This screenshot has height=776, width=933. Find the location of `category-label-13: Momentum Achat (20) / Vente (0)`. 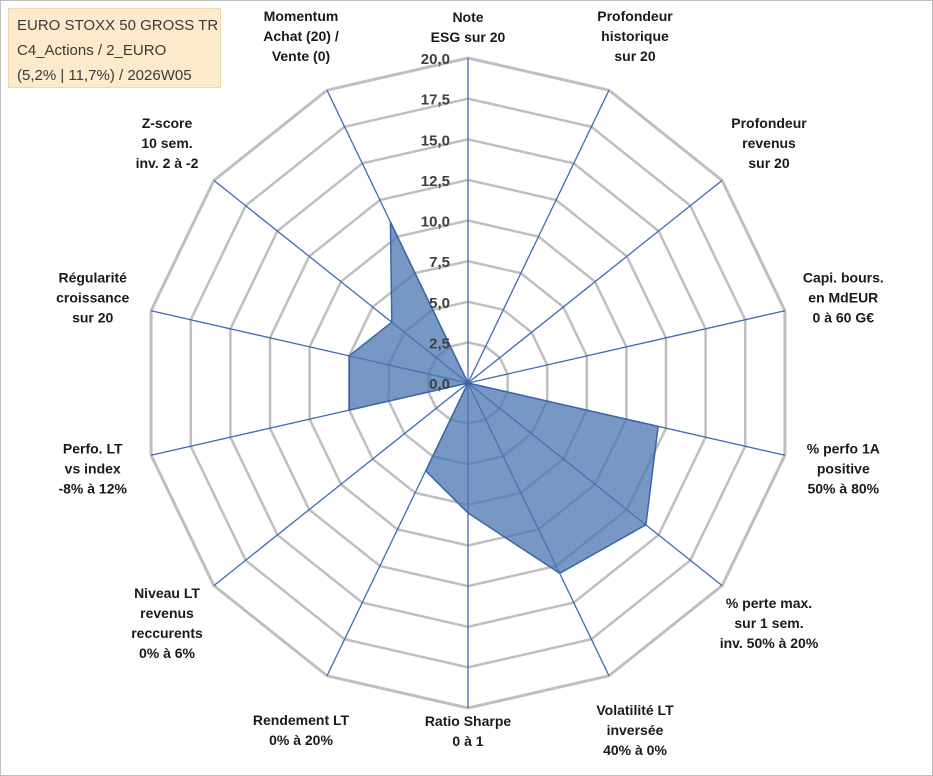

category-label-13: Momentum Achat (20) / Vente (0) is located at coordinates (301, 36).